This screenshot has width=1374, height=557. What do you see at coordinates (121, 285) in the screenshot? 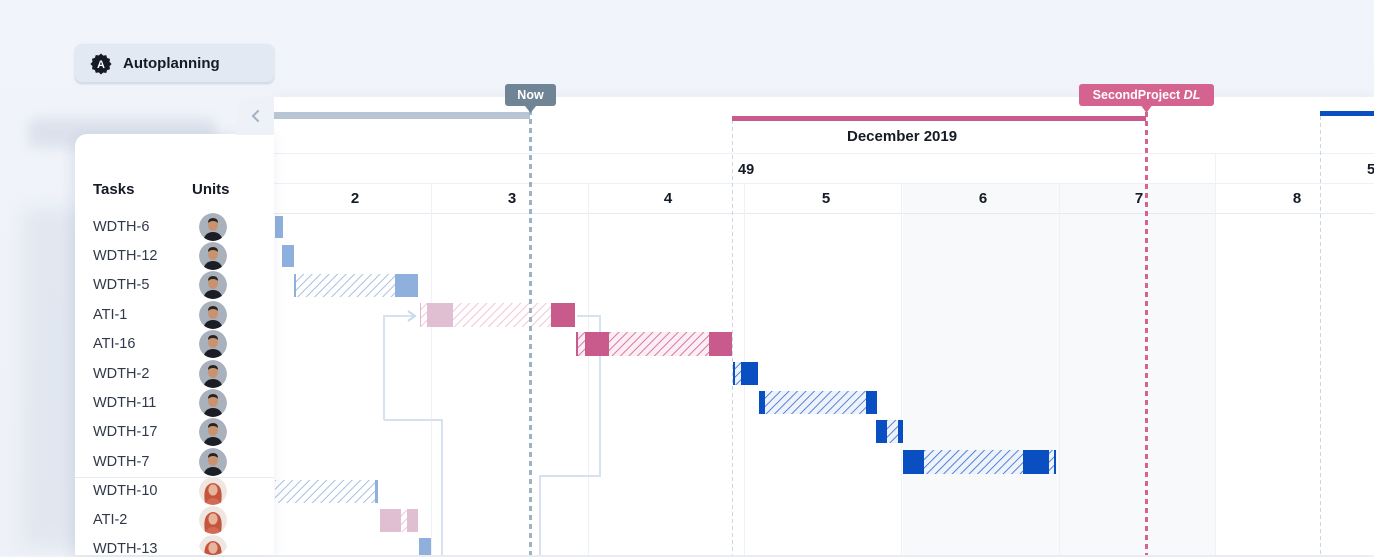
I see `task-row-label: WDTH-5` at bounding box center [121, 285].